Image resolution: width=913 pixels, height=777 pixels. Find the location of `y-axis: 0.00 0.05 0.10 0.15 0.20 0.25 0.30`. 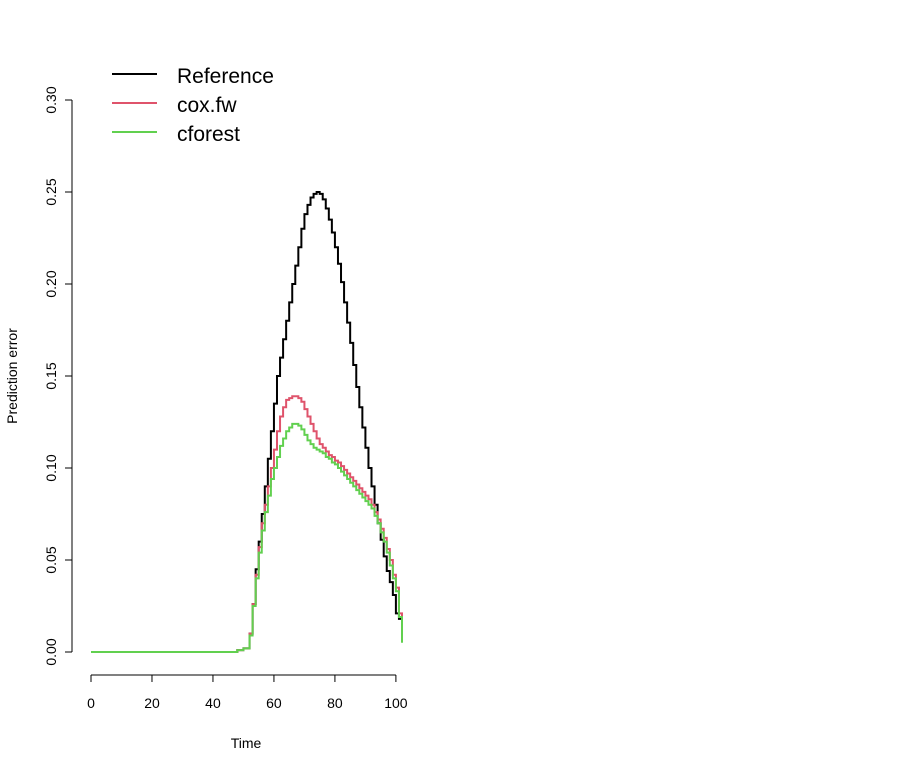

y-axis: 0.00 0.05 0.10 0.15 0.20 0.25 0.30 is located at coordinates (58, 376).